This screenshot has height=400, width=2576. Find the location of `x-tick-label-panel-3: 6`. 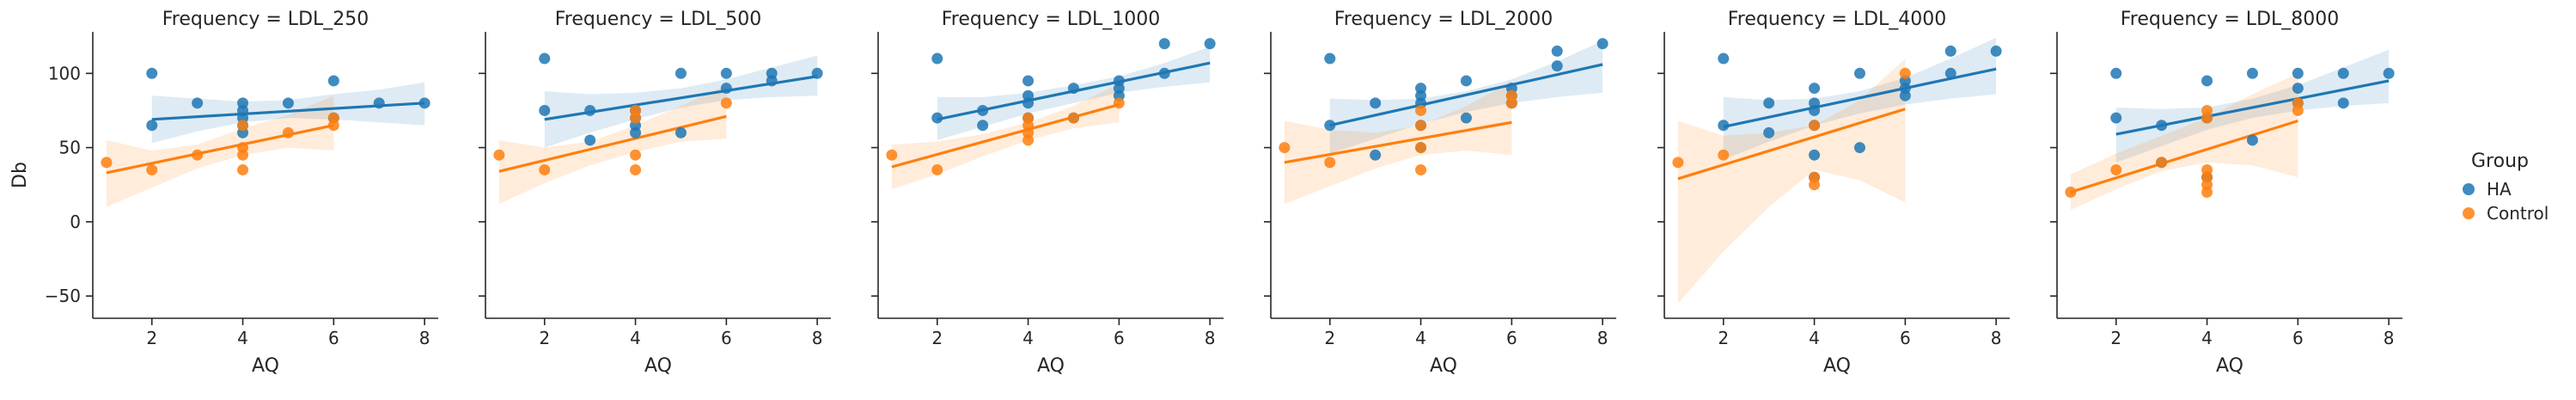

x-tick-label-panel-3: 6 is located at coordinates (1119, 338).